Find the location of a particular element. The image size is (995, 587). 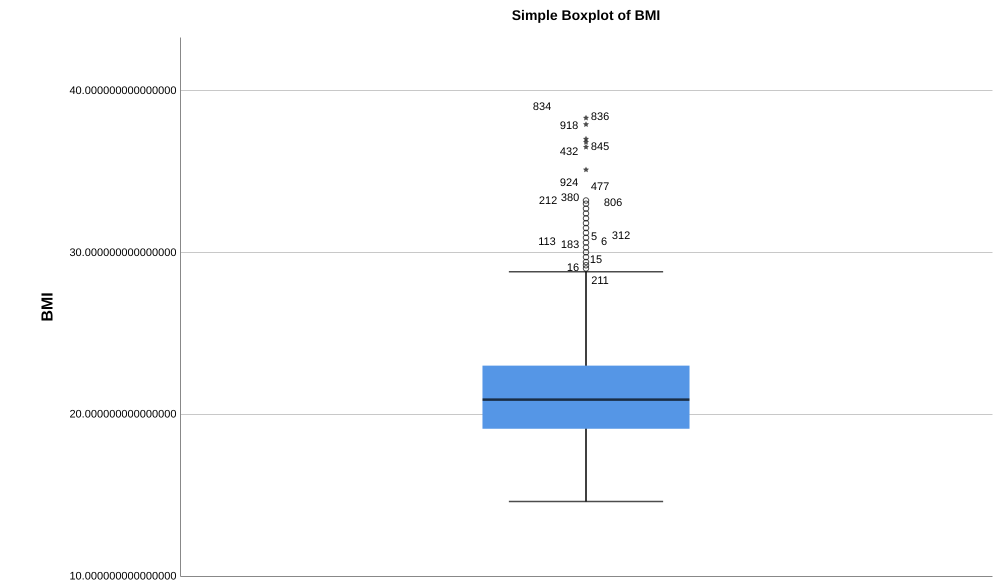

annotation: 113 is located at coordinates (547, 242).